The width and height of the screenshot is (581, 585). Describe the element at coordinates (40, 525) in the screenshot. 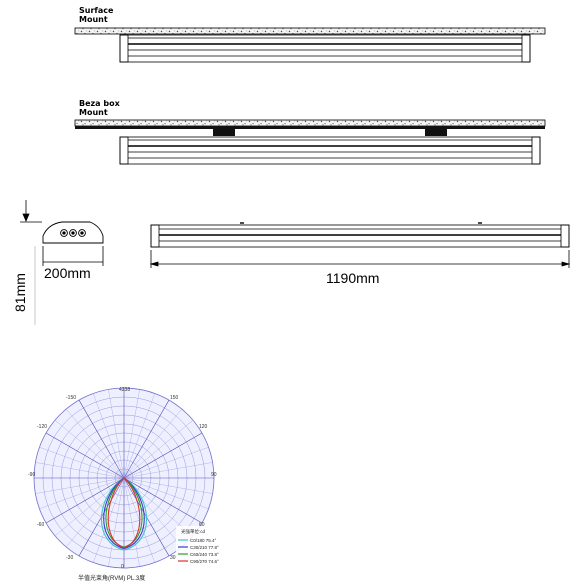

I see `polar-angle-minus-60: -60` at that location.